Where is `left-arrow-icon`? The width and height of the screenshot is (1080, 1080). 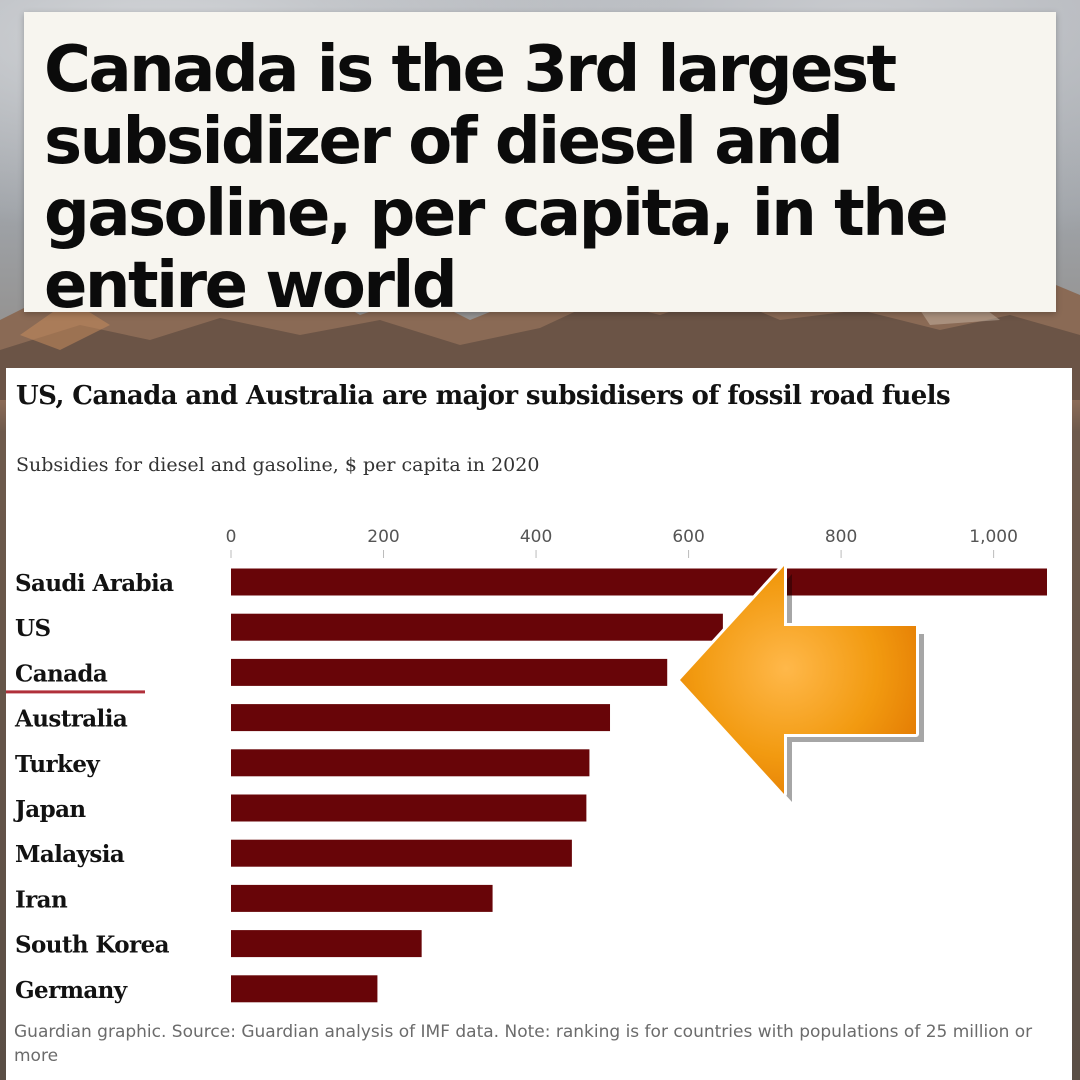 left-arrow-icon is located at coordinates (800, 682).